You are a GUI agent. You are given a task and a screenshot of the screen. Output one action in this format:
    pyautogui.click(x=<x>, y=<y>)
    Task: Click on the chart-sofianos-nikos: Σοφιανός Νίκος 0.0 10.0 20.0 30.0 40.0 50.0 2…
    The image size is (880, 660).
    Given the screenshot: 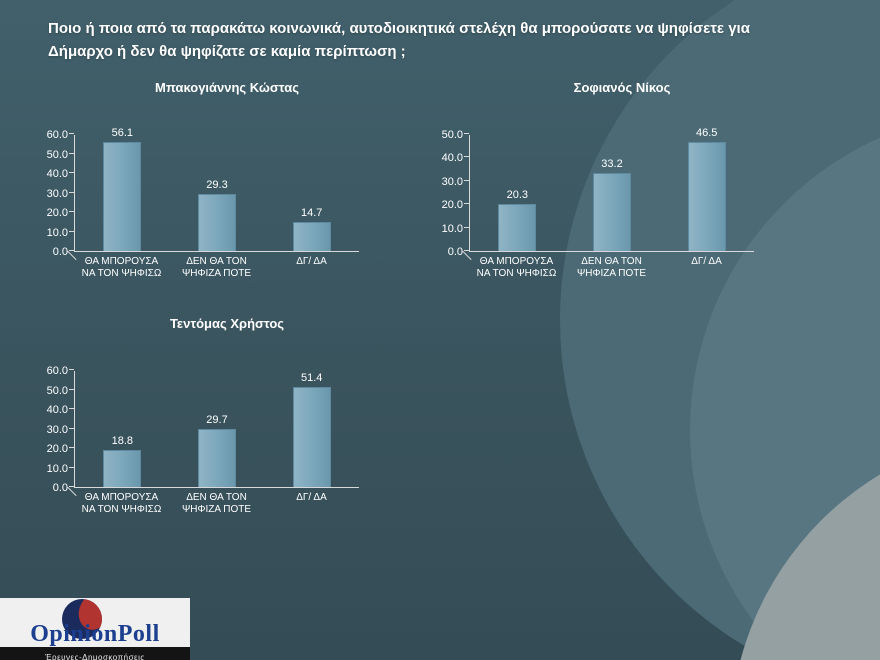 What is the action you would take?
    pyautogui.click(x=599, y=180)
    